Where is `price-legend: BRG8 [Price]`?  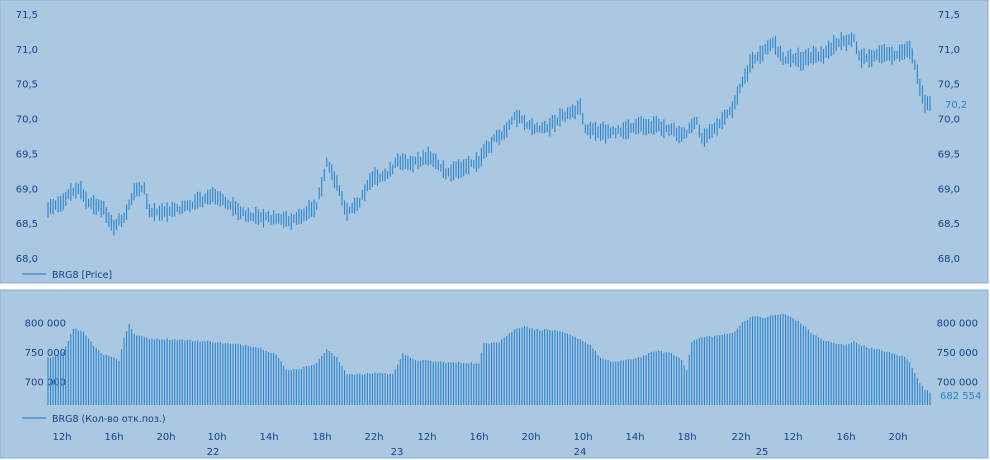 price-legend: BRG8 [Price] is located at coordinates (67, 275).